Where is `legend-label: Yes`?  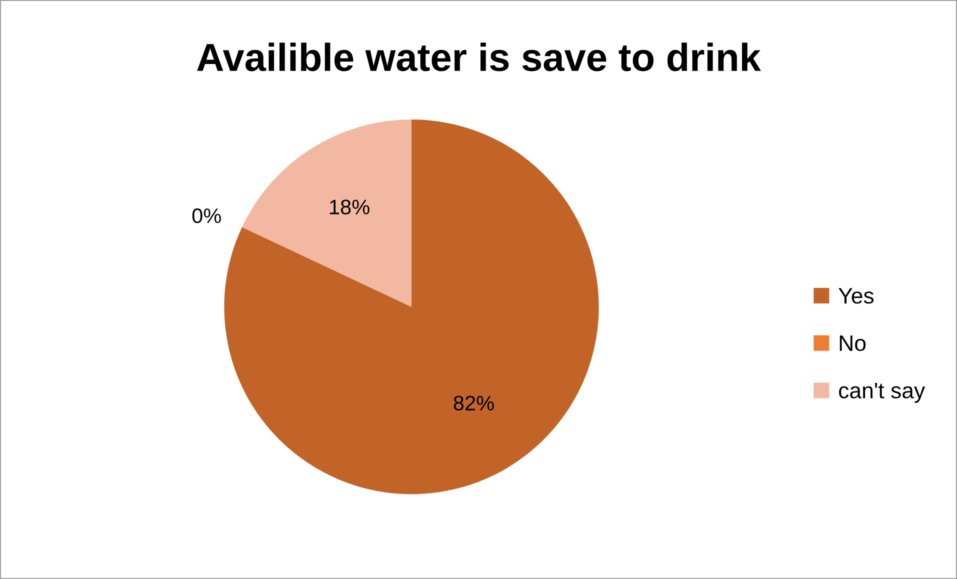
legend-label: Yes is located at coordinates (856, 296).